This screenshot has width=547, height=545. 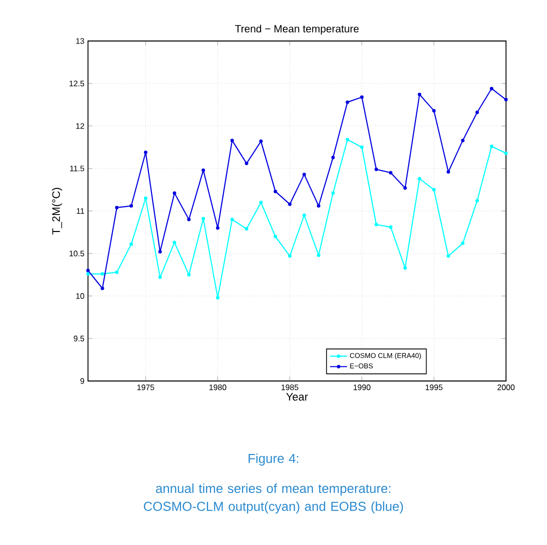 What do you see at coordinates (297, 397) in the screenshot?
I see `x-axis-title: Year` at bounding box center [297, 397].